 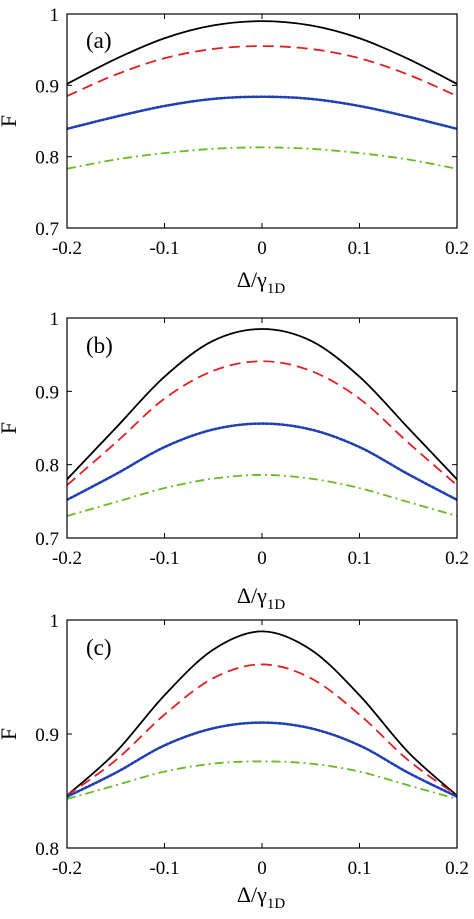 What do you see at coordinates (99, 647) in the screenshot?
I see `panel-label: (c)` at bounding box center [99, 647].